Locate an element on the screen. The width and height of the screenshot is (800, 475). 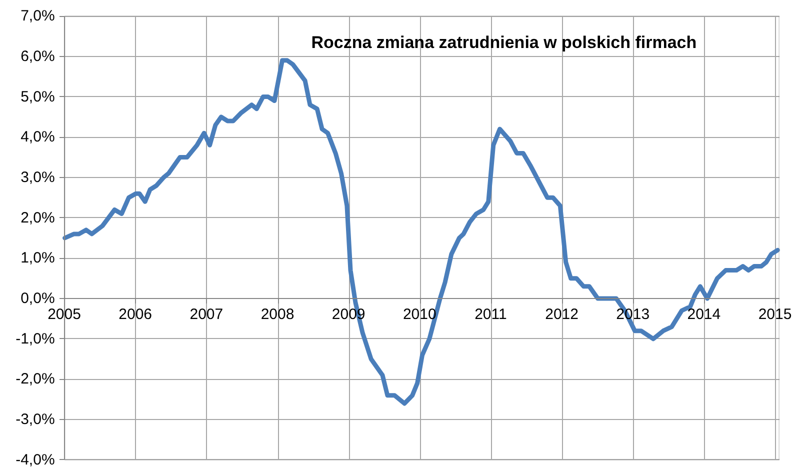
x-tick-label: 2007 is located at coordinates (207, 315).